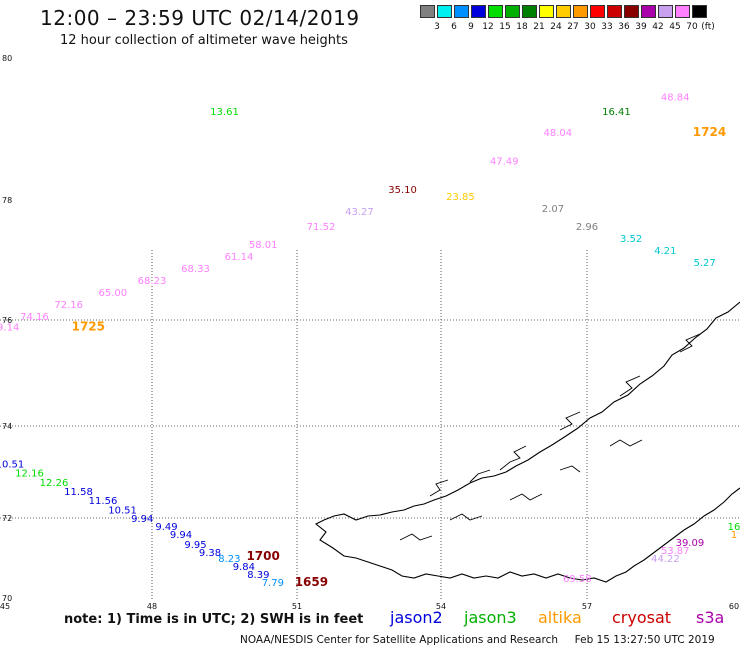 The height and width of the screenshot is (650, 740). What do you see at coordinates (273, 583) in the screenshot?
I see `wave-height-value: 7.79` at bounding box center [273, 583].